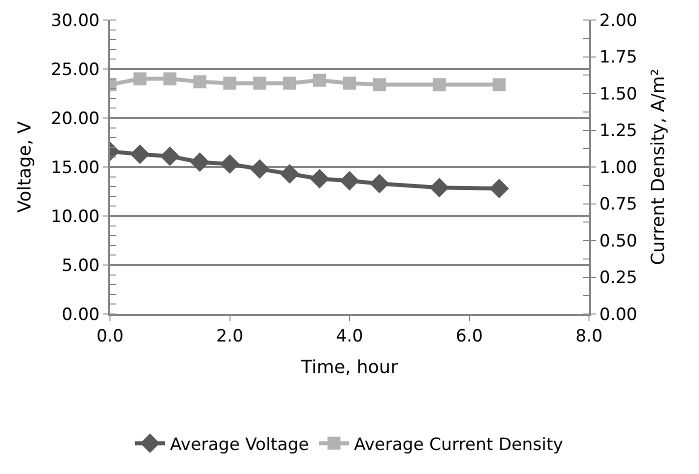 This screenshot has height=474, width=699. Describe the element at coordinates (618, 94) in the screenshot. I see `y2-tick-label: 1.50` at that location.